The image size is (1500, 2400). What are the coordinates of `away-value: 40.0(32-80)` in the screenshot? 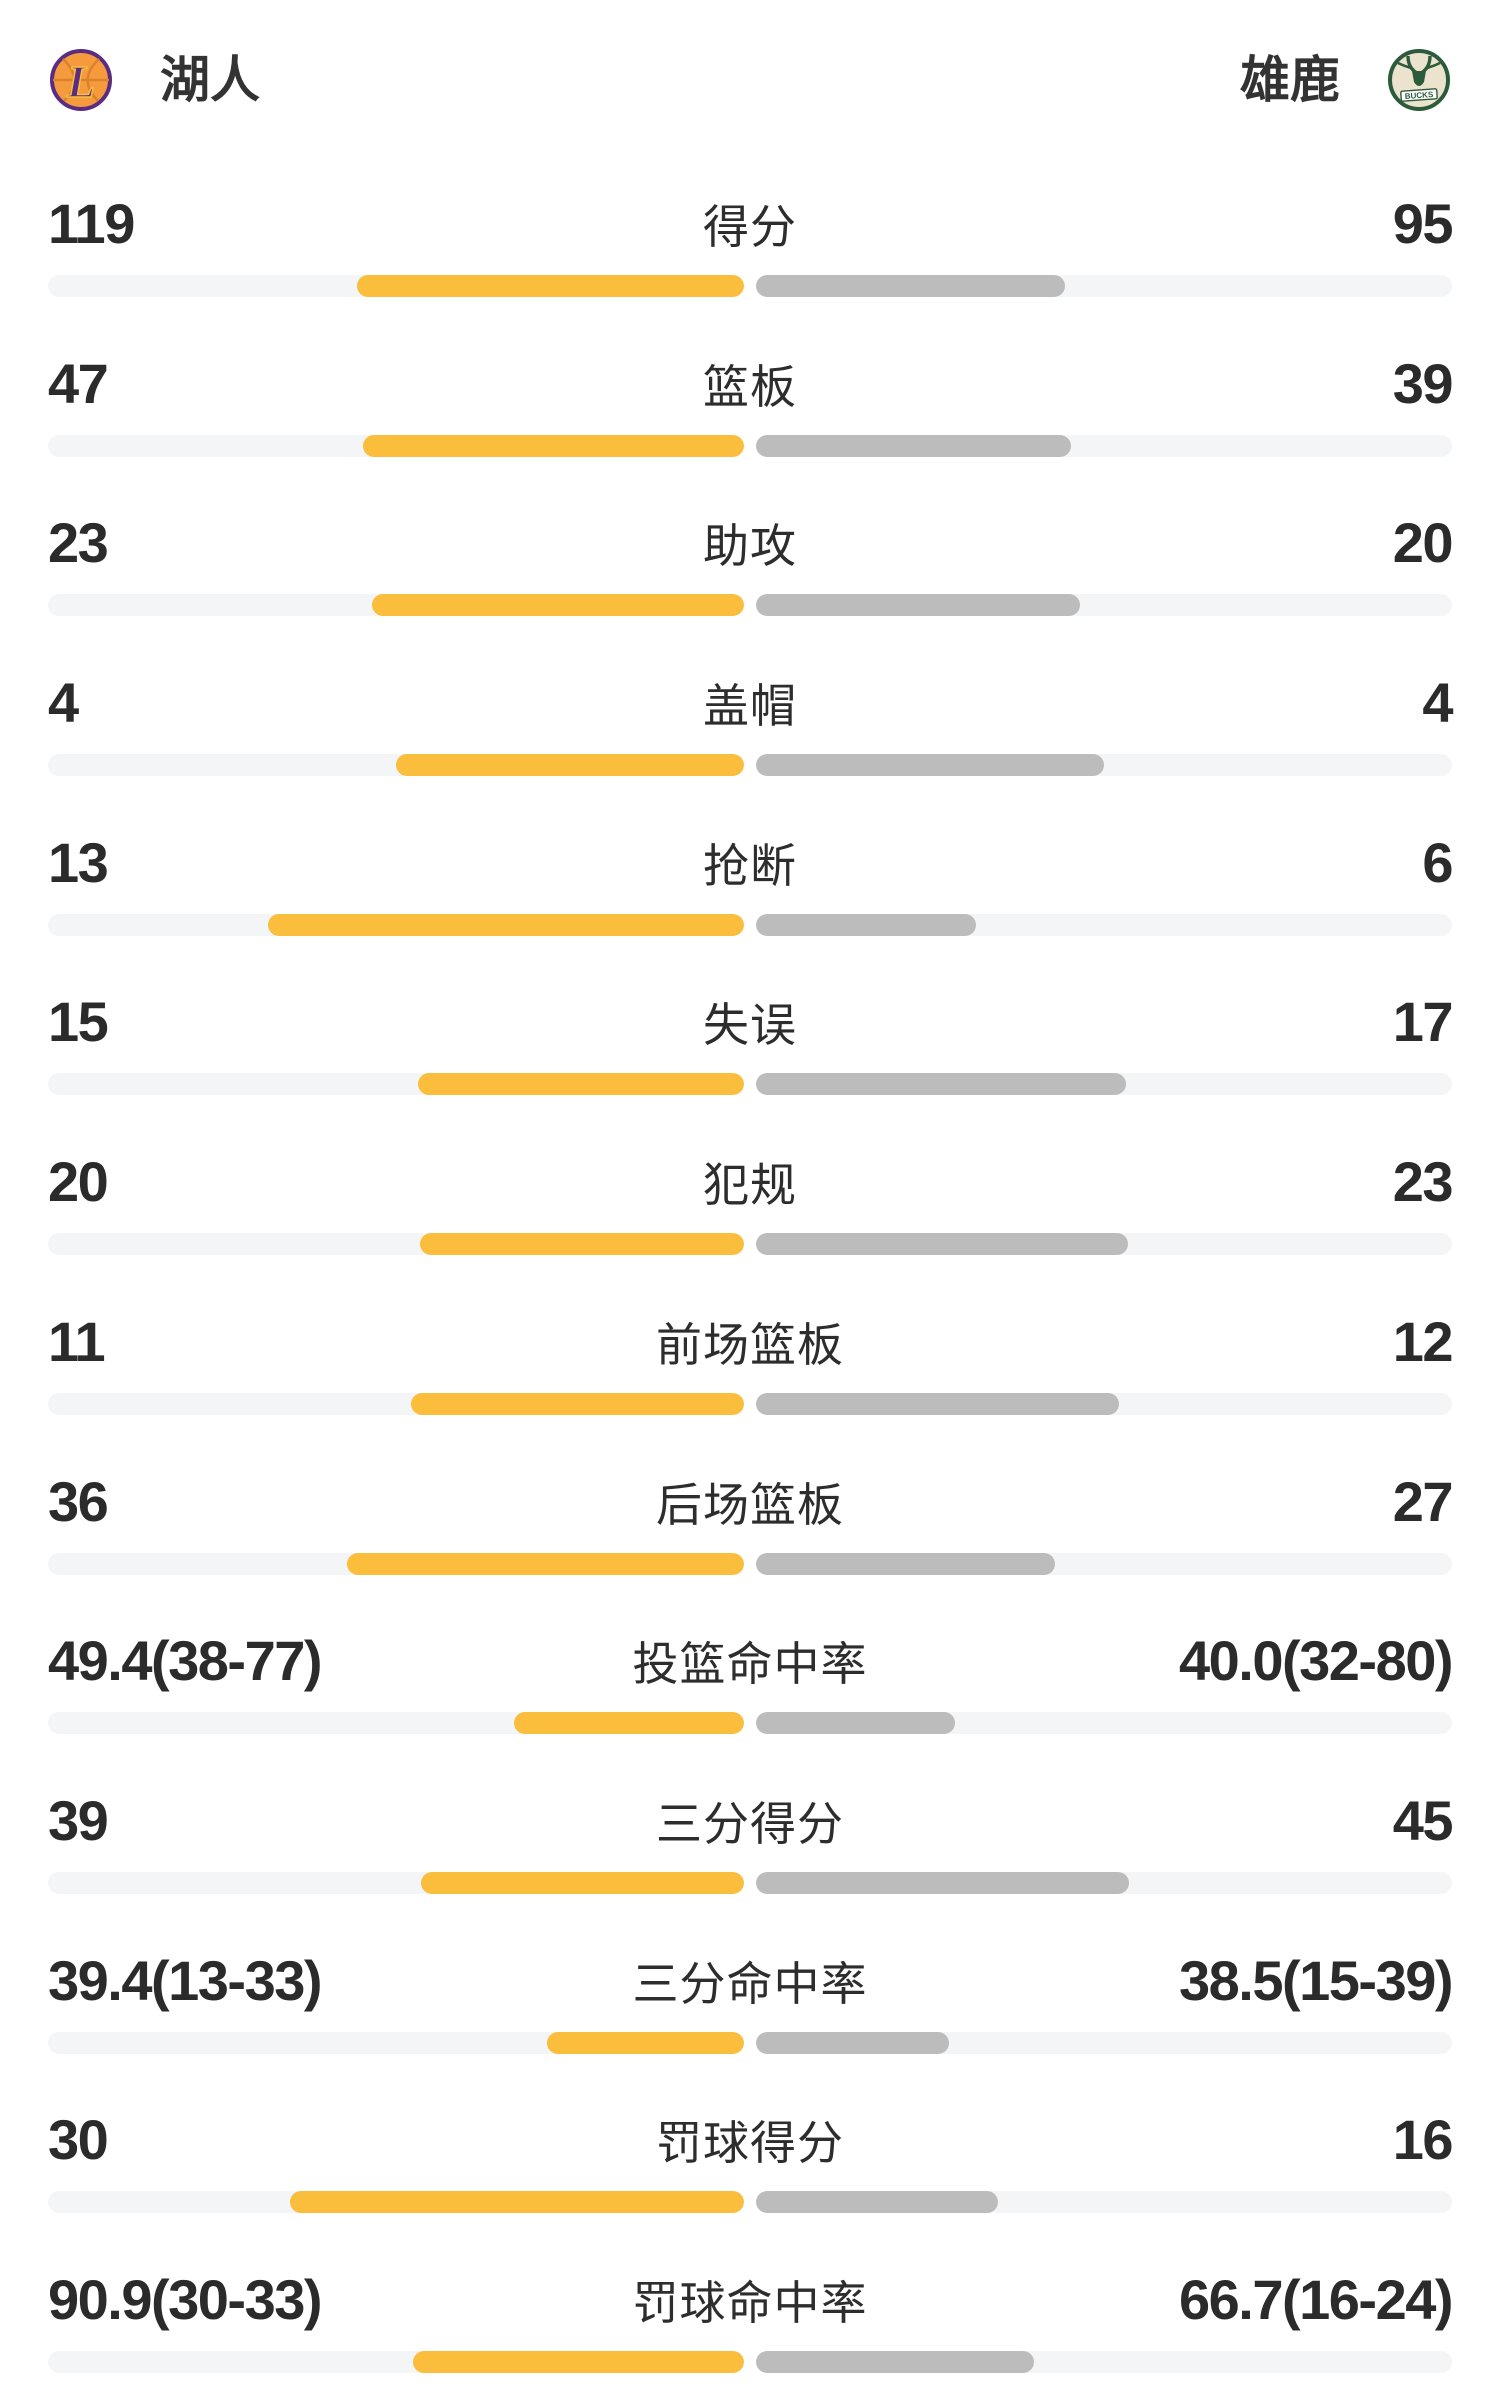 It's located at (1316, 1661).